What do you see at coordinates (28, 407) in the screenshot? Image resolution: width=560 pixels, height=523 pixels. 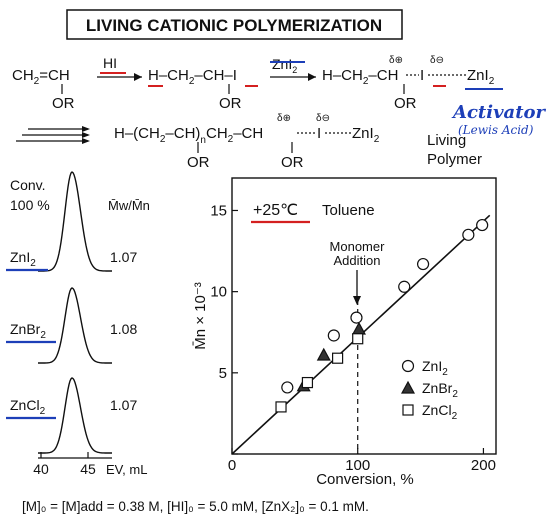 I see `gpc-catalyst-label: ZnCl2` at bounding box center [28, 407].